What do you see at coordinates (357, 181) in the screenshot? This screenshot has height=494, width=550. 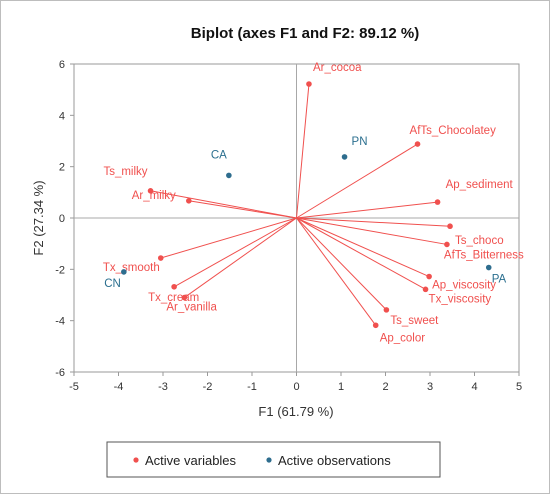 I see `vector-afts-chocolatey` at bounding box center [357, 181].